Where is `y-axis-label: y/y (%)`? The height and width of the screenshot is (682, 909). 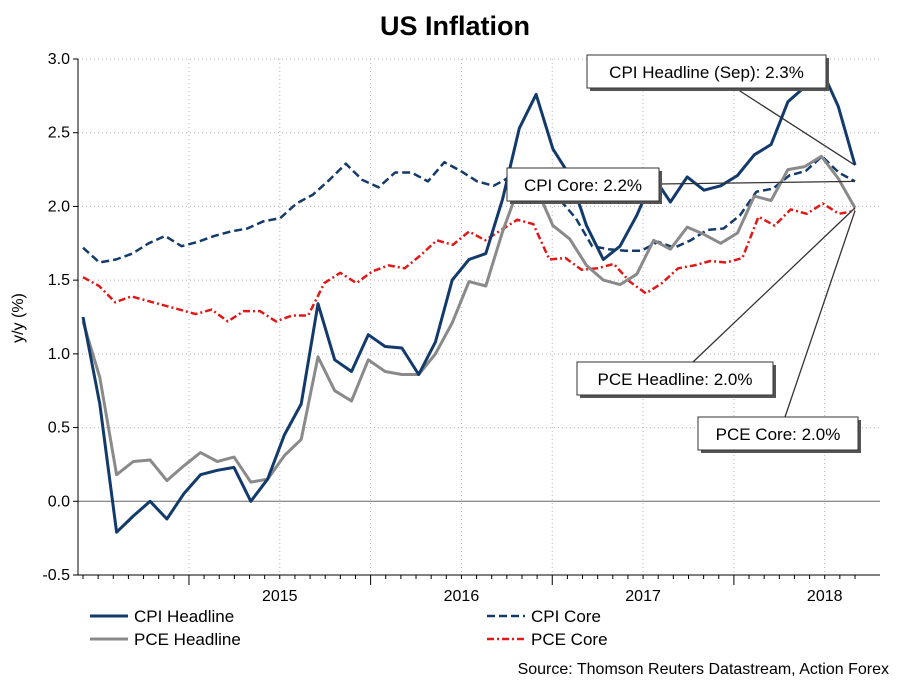 y-axis-label: y/y (%) is located at coordinates (18, 318).